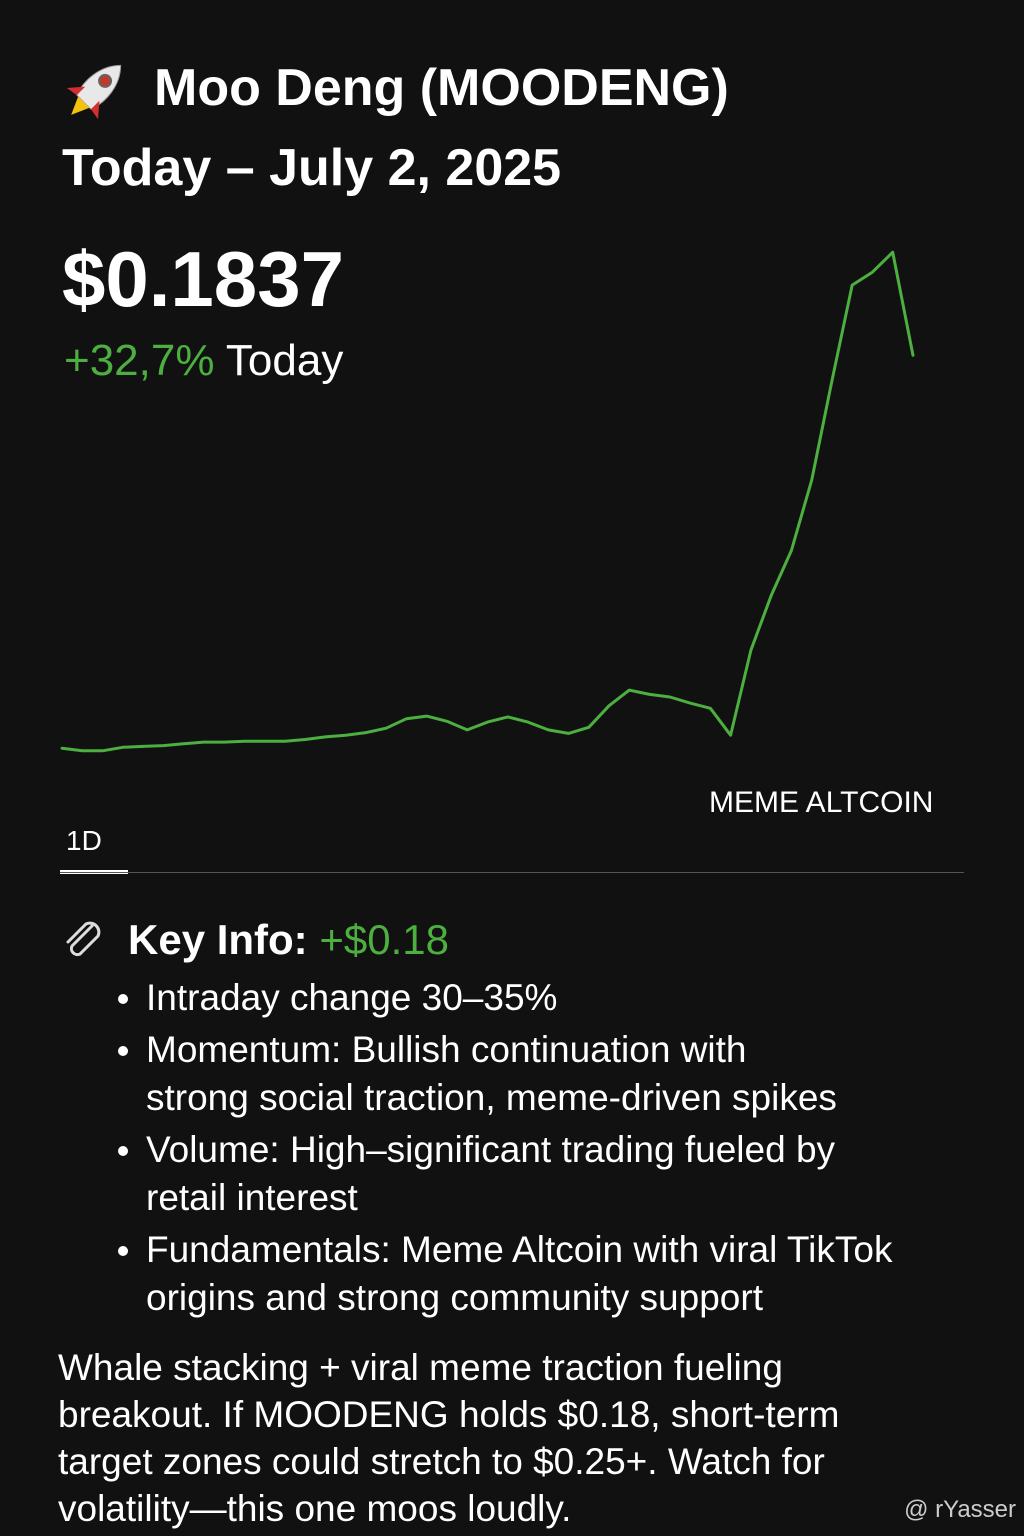 The image size is (1024, 1536). I want to click on paperclip-icon, so click(83, 939).